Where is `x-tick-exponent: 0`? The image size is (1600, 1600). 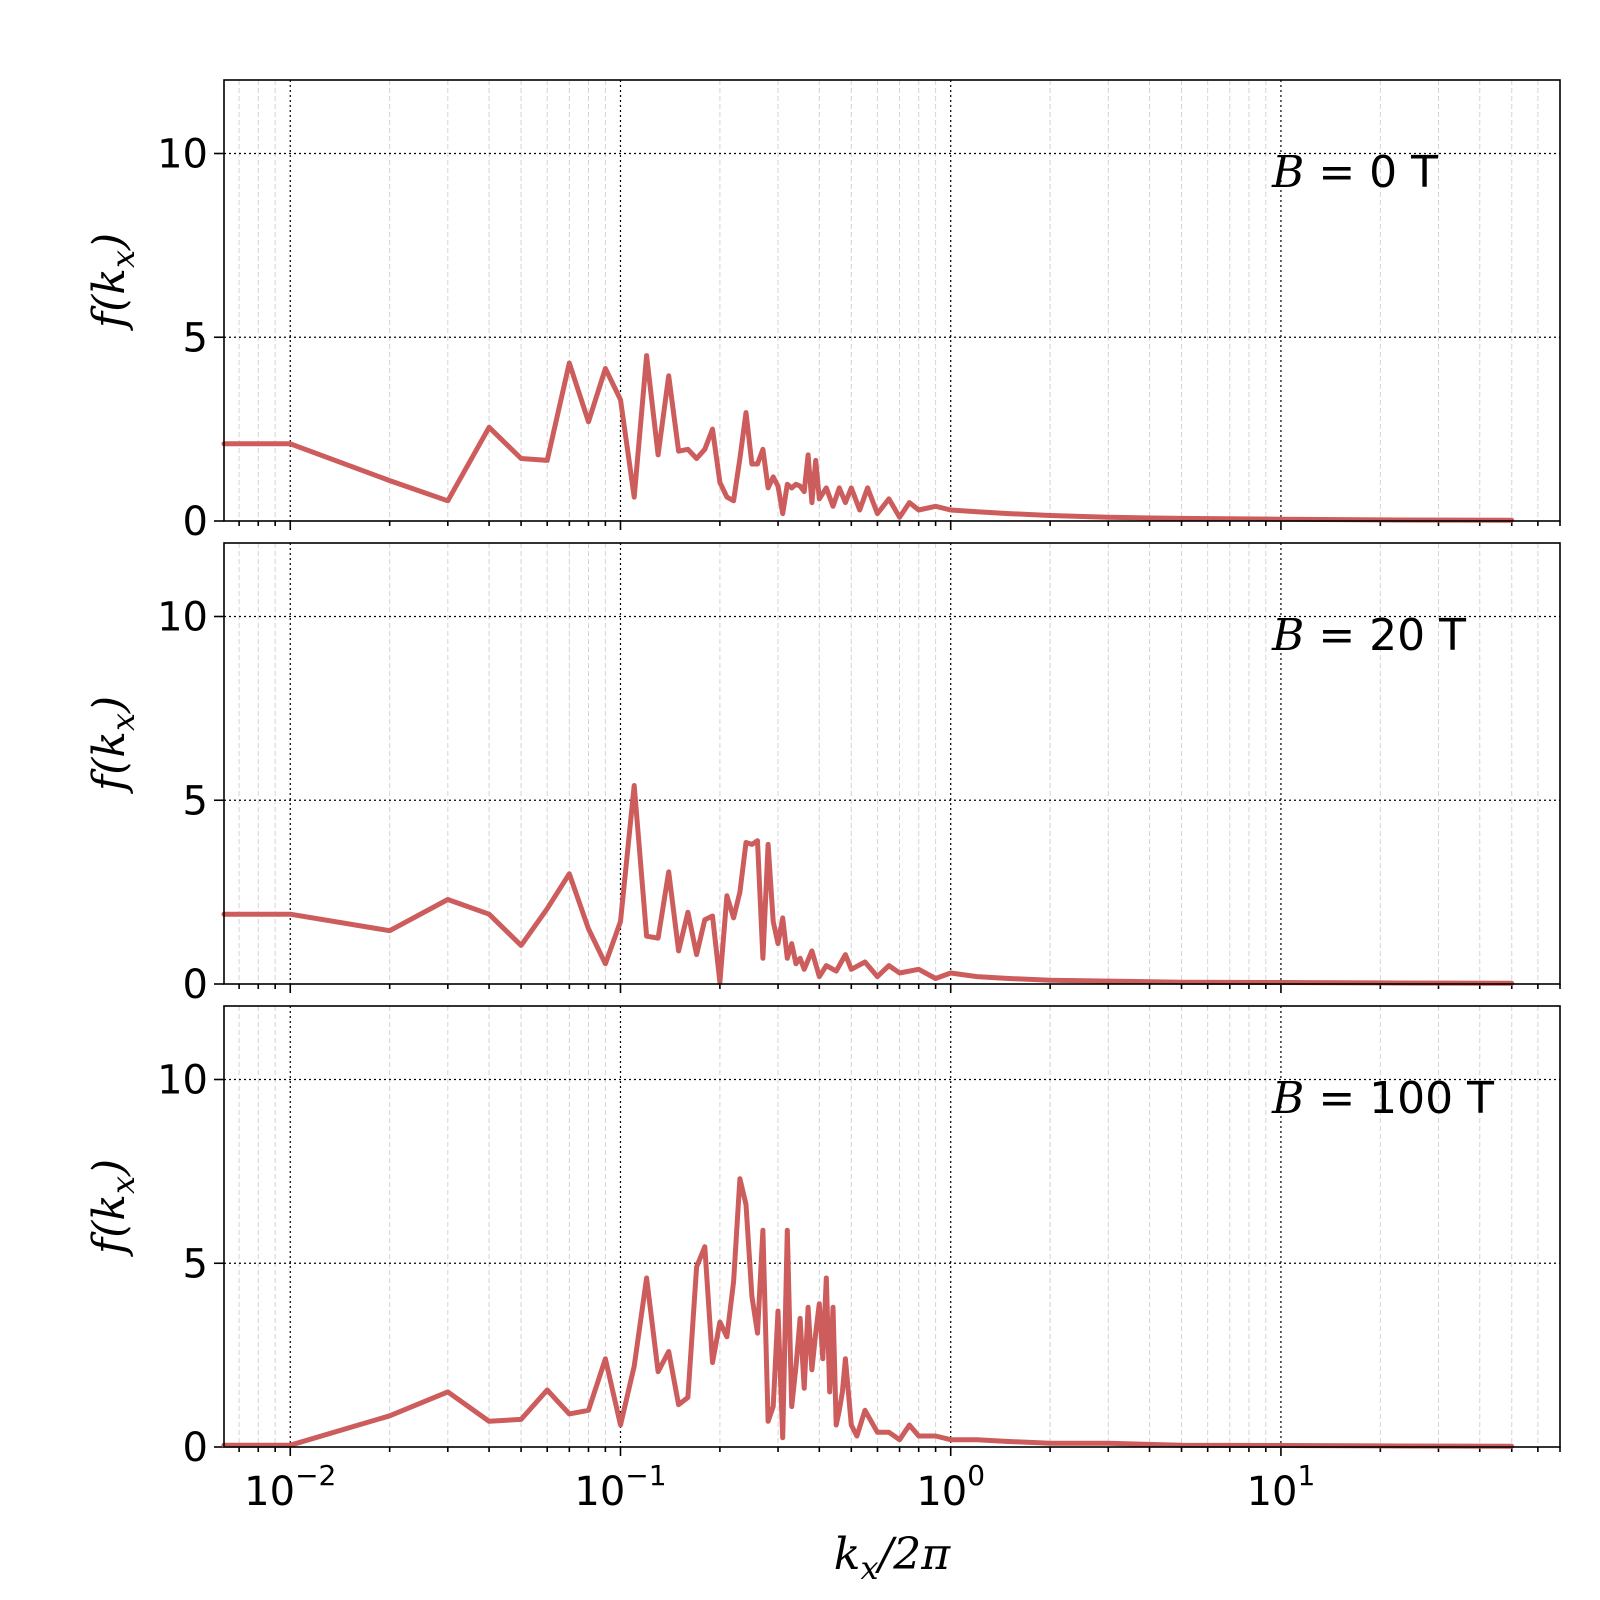
x-tick-exponent: 0 is located at coordinates (976, 1475).